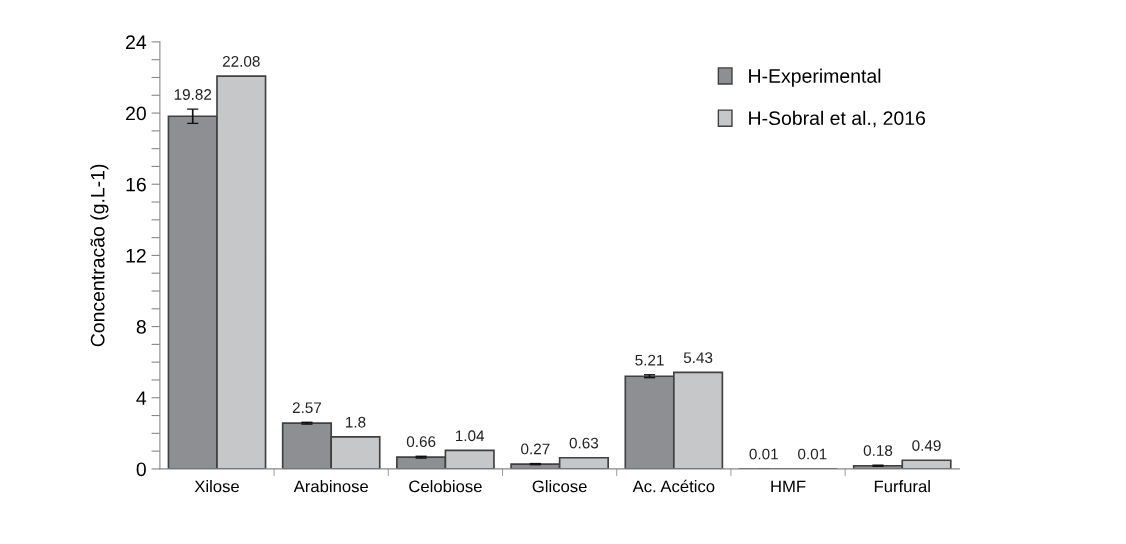 The width and height of the screenshot is (1126, 544). What do you see at coordinates (535, 449) in the screenshot?
I see `data-label: 0.27` at bounding box center [535, 449].